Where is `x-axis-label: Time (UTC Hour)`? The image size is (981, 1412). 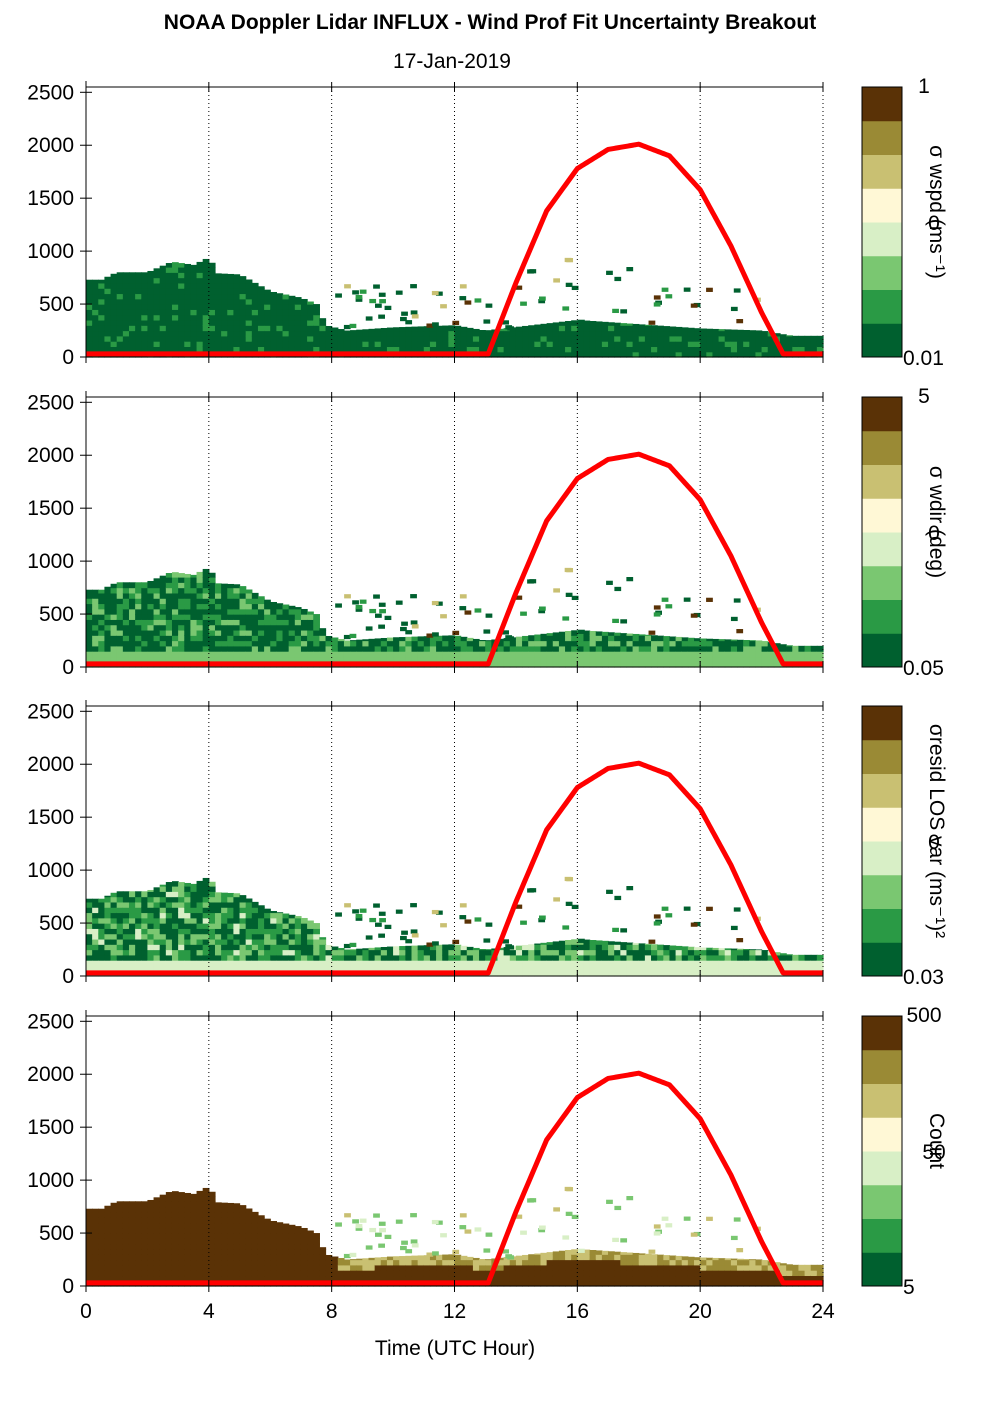
x-axis-label: Time (UTC Hour) is located at coordinates (455, 1348).